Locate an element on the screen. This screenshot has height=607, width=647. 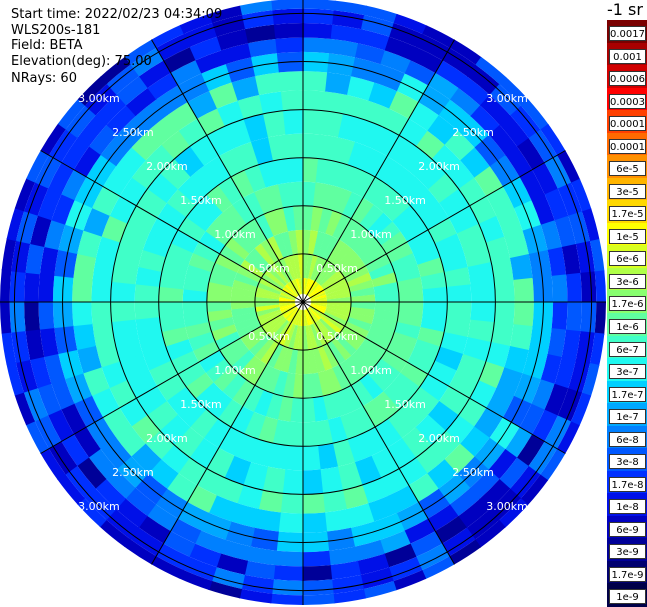
colorbar-tick-label: 1.7e-9 is located at coordinates (627, 574).